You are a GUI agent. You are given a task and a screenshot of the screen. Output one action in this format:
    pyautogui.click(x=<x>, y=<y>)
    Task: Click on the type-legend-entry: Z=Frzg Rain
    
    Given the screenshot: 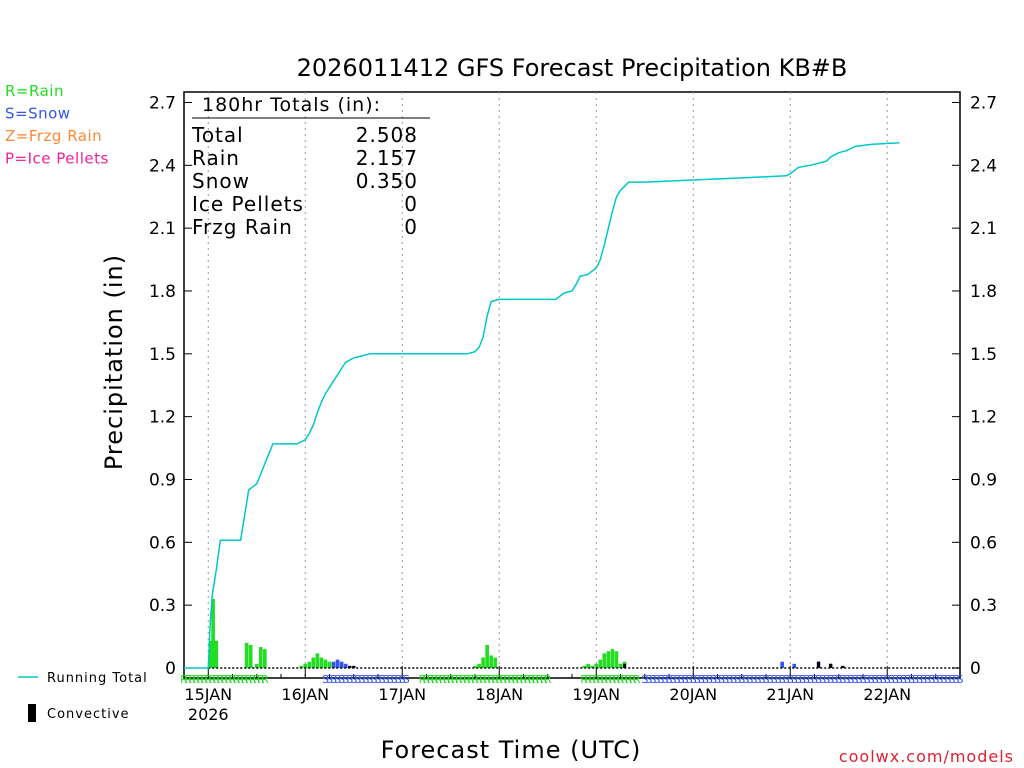 What is the action you would take?
    pyautogui.click(x=53, y=136)
    